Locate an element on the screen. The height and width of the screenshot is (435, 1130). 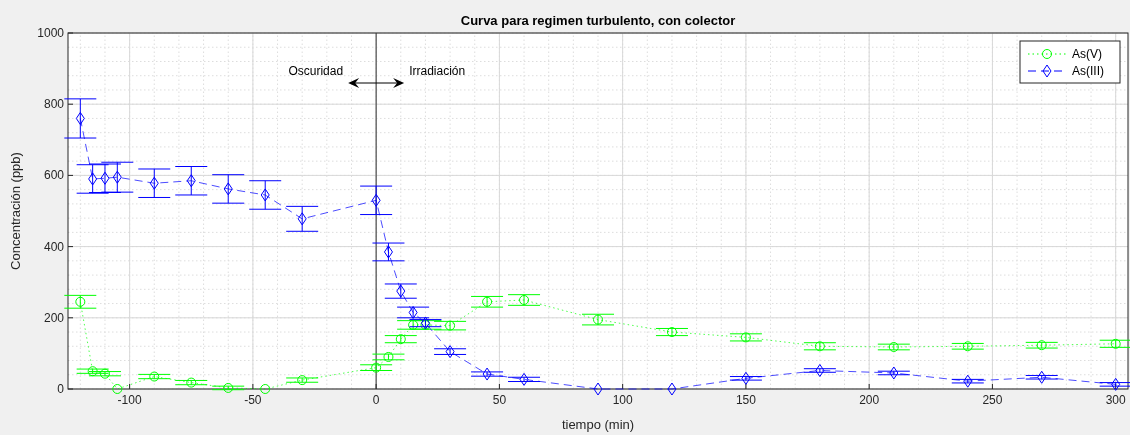
annotation: Irradiación is located at coordinates (437, 71).